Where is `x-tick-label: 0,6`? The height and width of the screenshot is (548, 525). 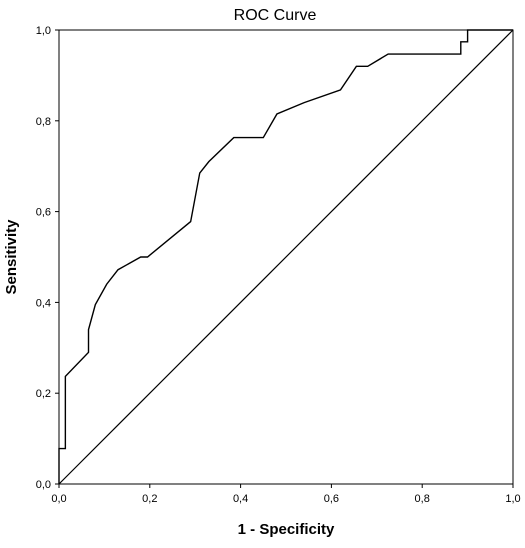
x-tick-label: 0,6 is located at coordinates (331, 499).